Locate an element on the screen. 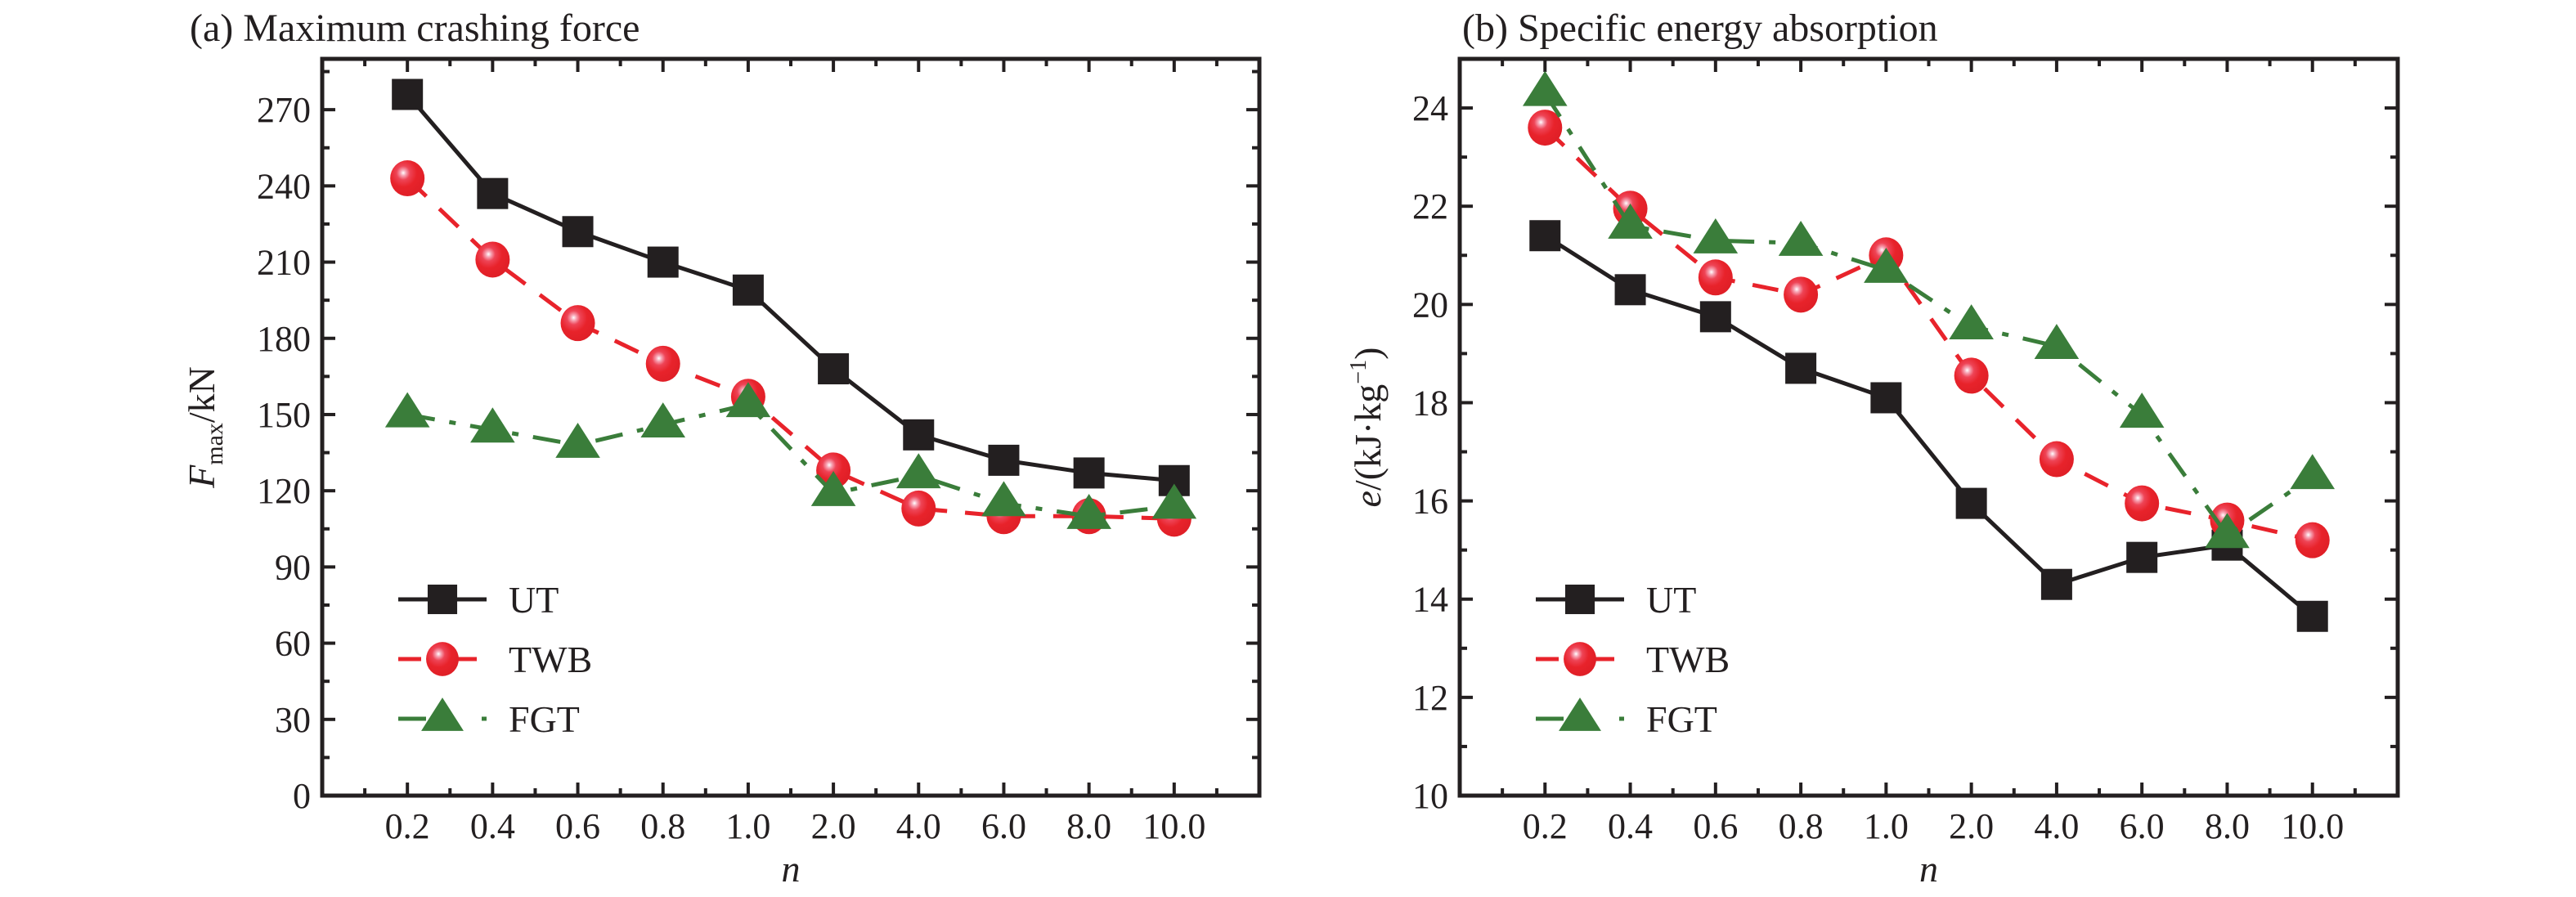 The image size is (2576, 897). y-tick-label: 20 is located at coordinates (1430, 305).